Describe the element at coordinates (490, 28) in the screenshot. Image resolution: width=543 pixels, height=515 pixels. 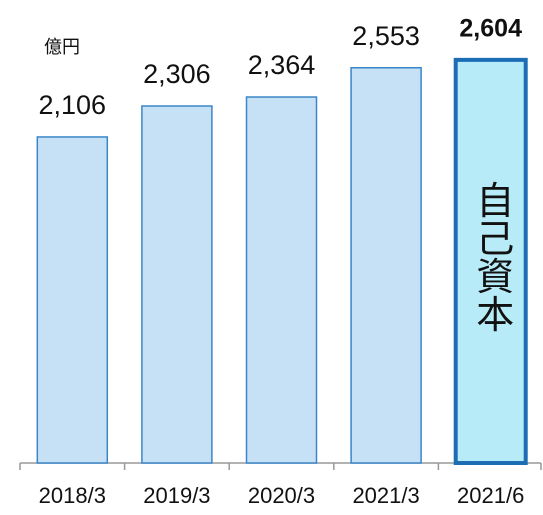
I see `value-label: 2,604` at that location.